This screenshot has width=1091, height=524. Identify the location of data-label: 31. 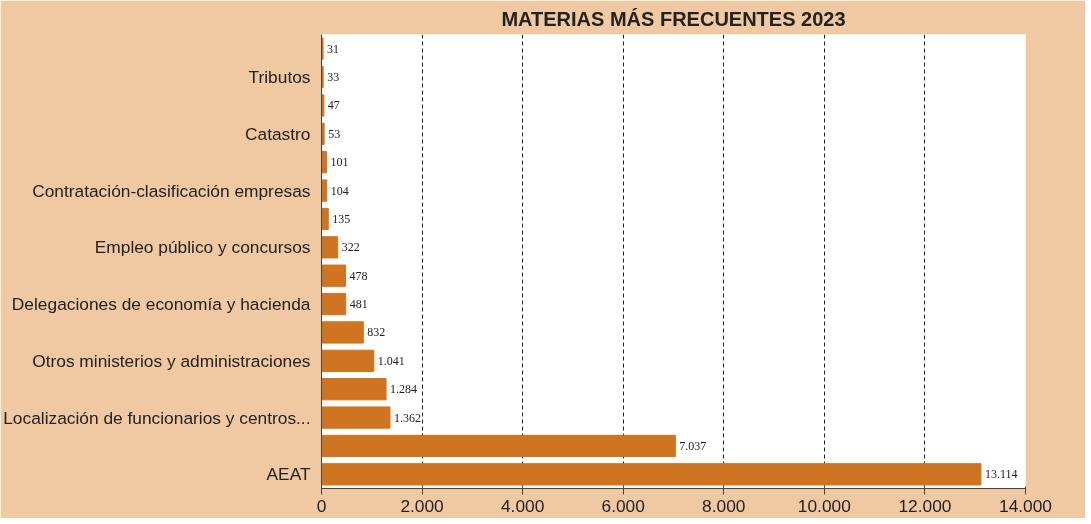
(333, 48).